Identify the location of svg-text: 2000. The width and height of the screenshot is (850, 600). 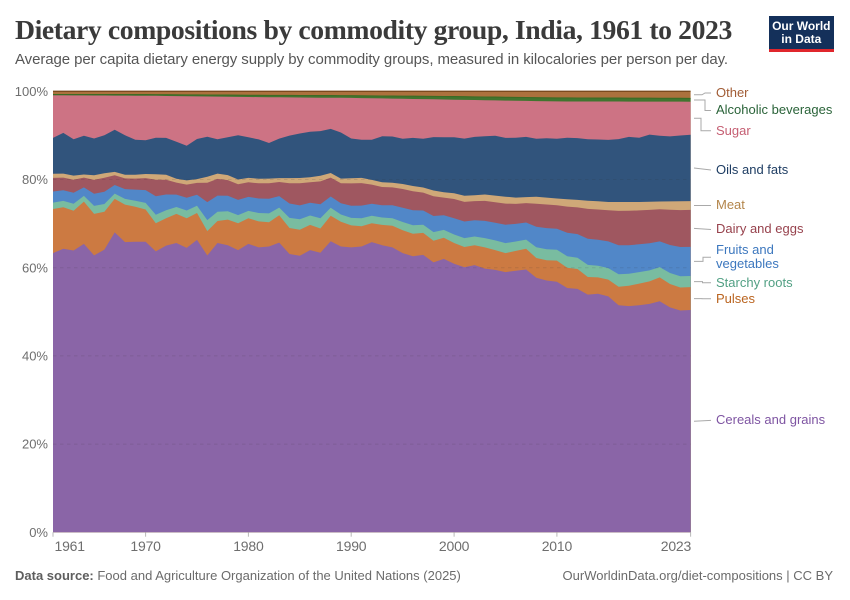
(454, 546).